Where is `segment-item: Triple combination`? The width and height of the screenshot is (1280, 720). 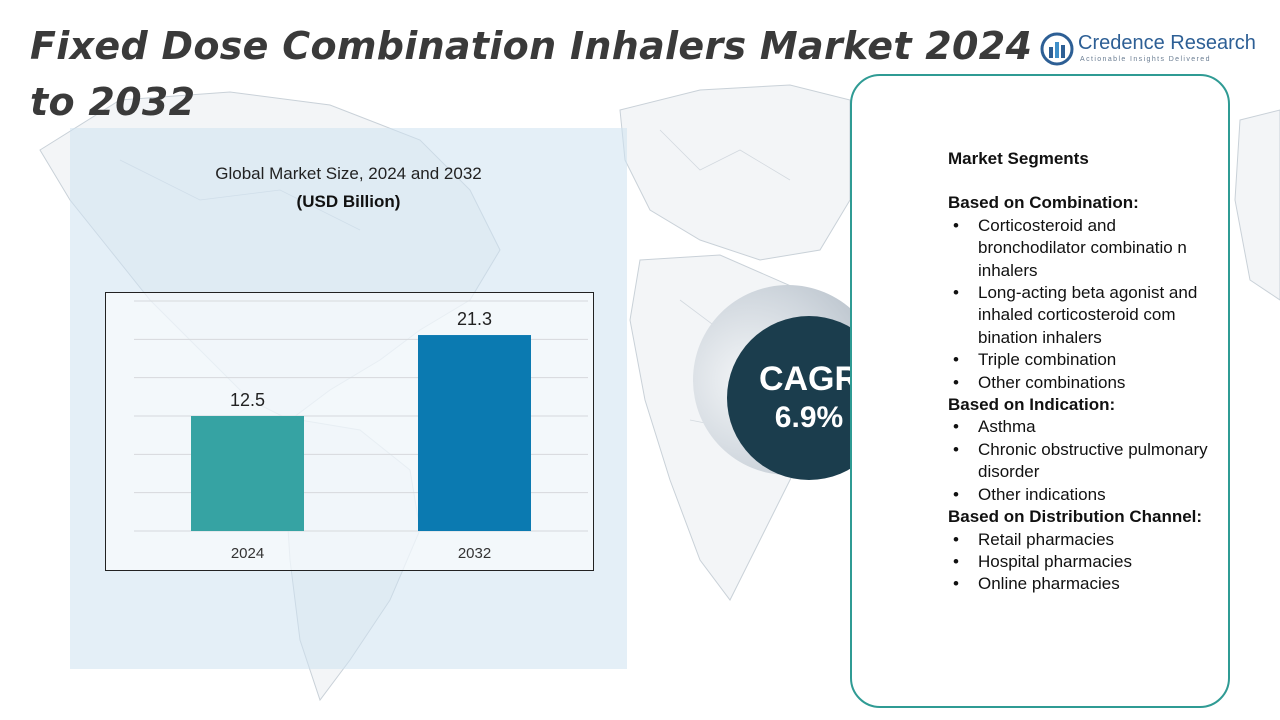 segment-item: Triple combination is located at coordinates (1088, 360).